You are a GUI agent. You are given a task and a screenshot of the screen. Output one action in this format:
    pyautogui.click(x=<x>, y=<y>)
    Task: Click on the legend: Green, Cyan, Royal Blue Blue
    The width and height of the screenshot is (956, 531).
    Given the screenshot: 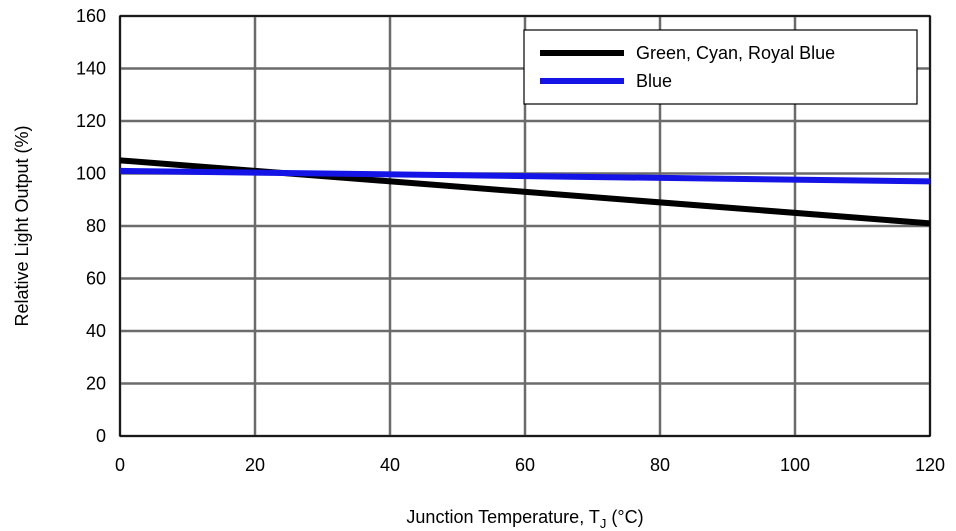 What is the action you would take?
    pyautogui.click(x=720, y=67)
    